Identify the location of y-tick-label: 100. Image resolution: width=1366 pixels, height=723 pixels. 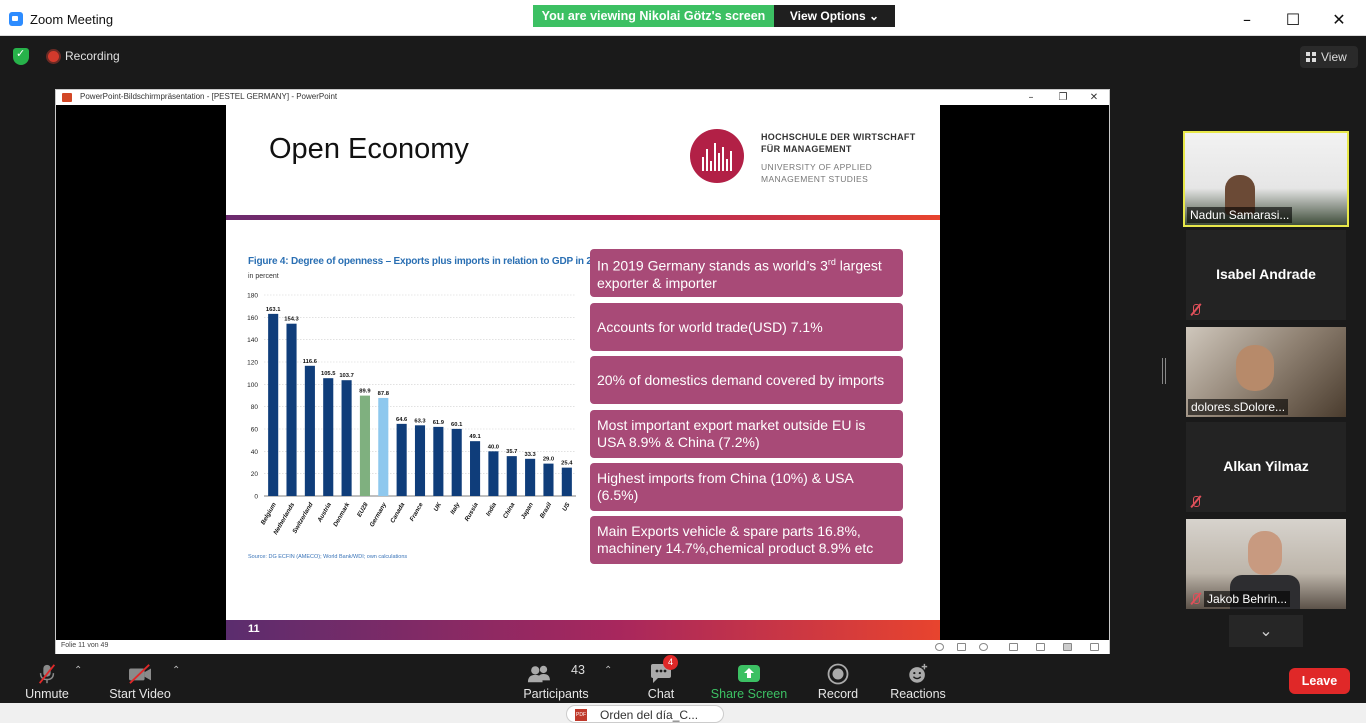
(252, 385).